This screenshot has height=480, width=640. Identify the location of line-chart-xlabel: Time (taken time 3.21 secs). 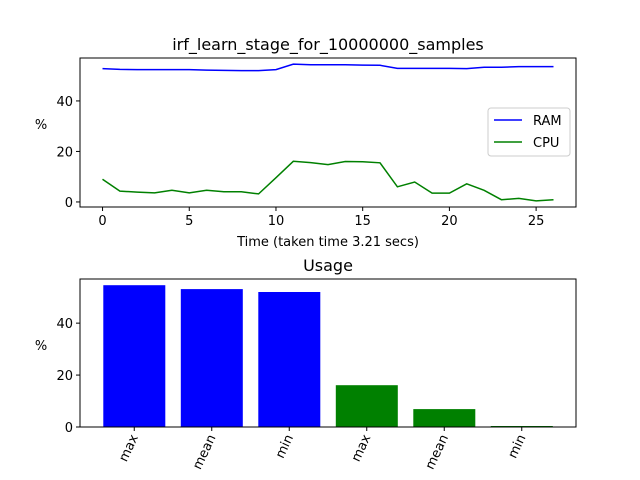
(327, 242).